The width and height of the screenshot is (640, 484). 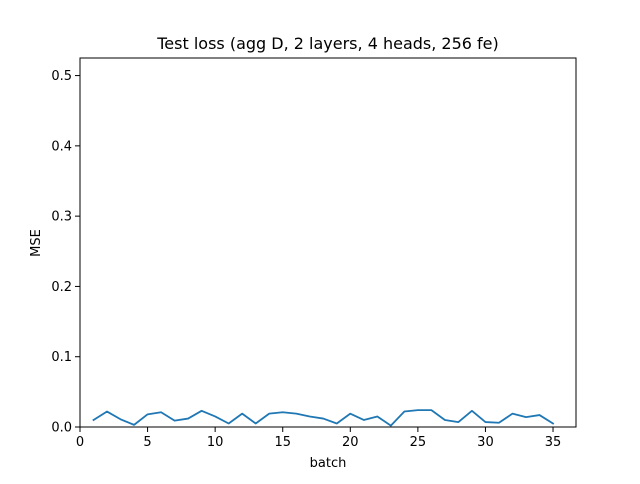 I want to click on x-tick-label: 5, so click(x=147, y=442).